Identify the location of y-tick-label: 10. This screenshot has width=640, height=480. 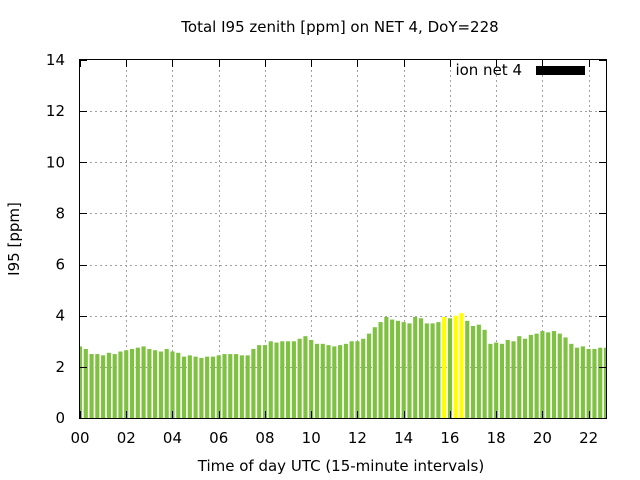
(55, 162).